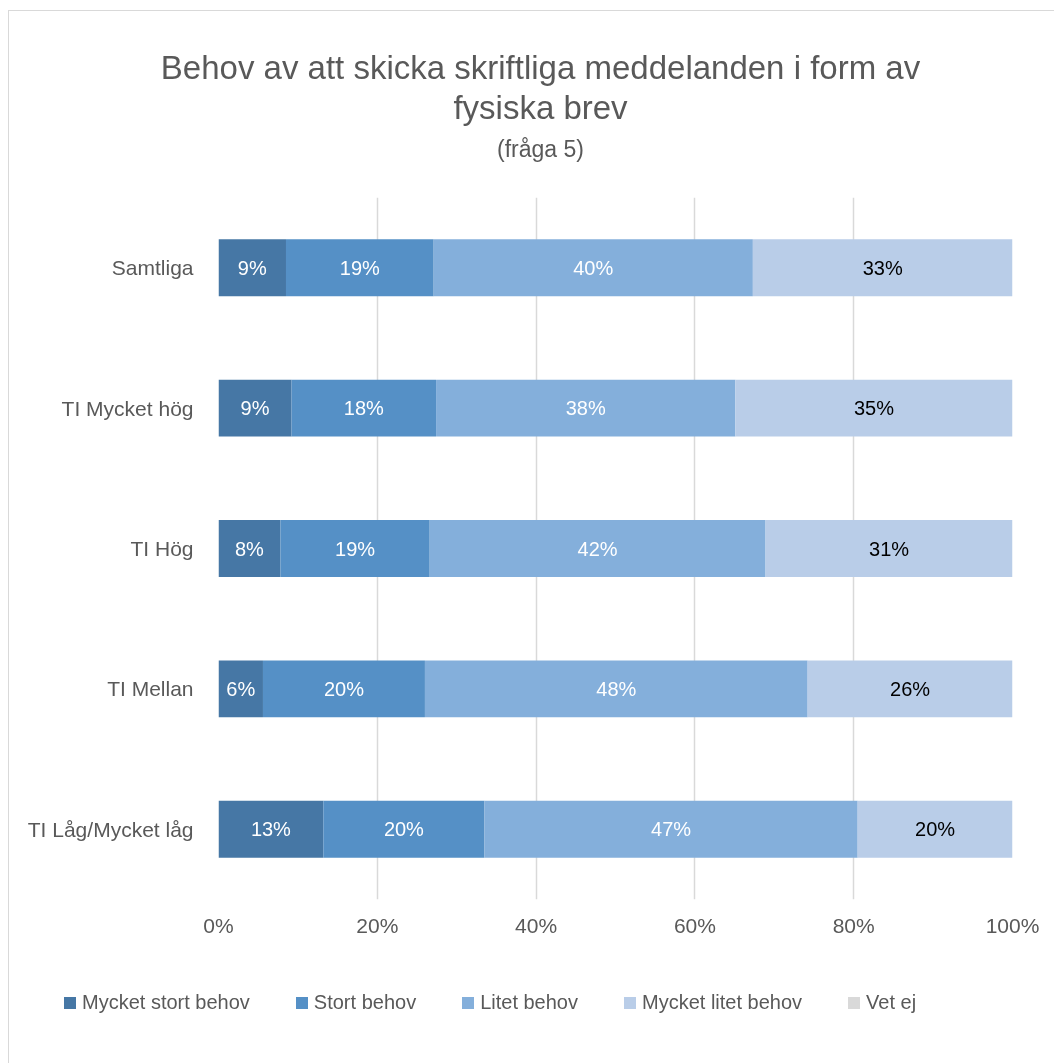  Describe the element at coordinates (529, 1002) in the screenshot. I see `legend-label: Litet behov` at that location.